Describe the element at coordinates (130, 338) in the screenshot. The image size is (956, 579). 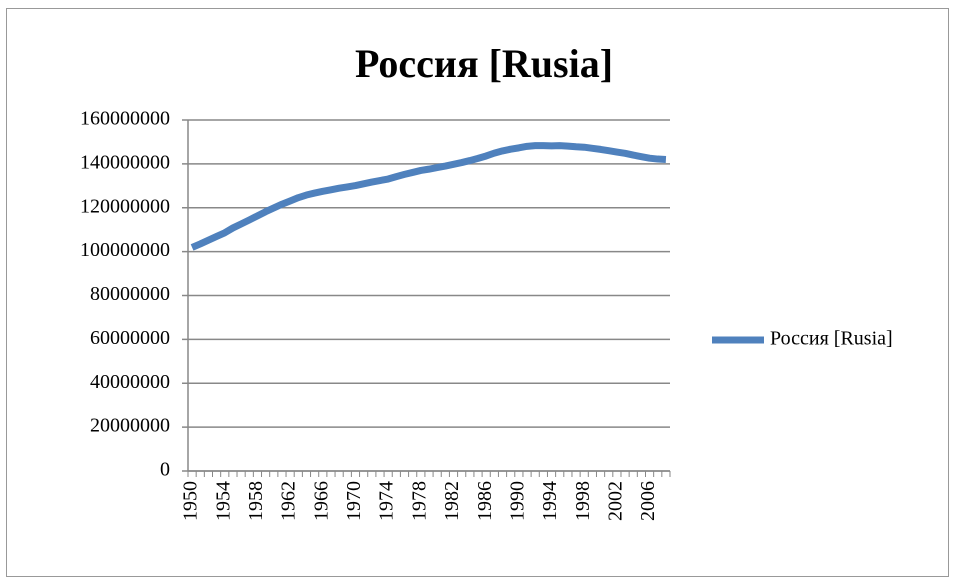
I see `y-tick-label: 60000000` at that location.